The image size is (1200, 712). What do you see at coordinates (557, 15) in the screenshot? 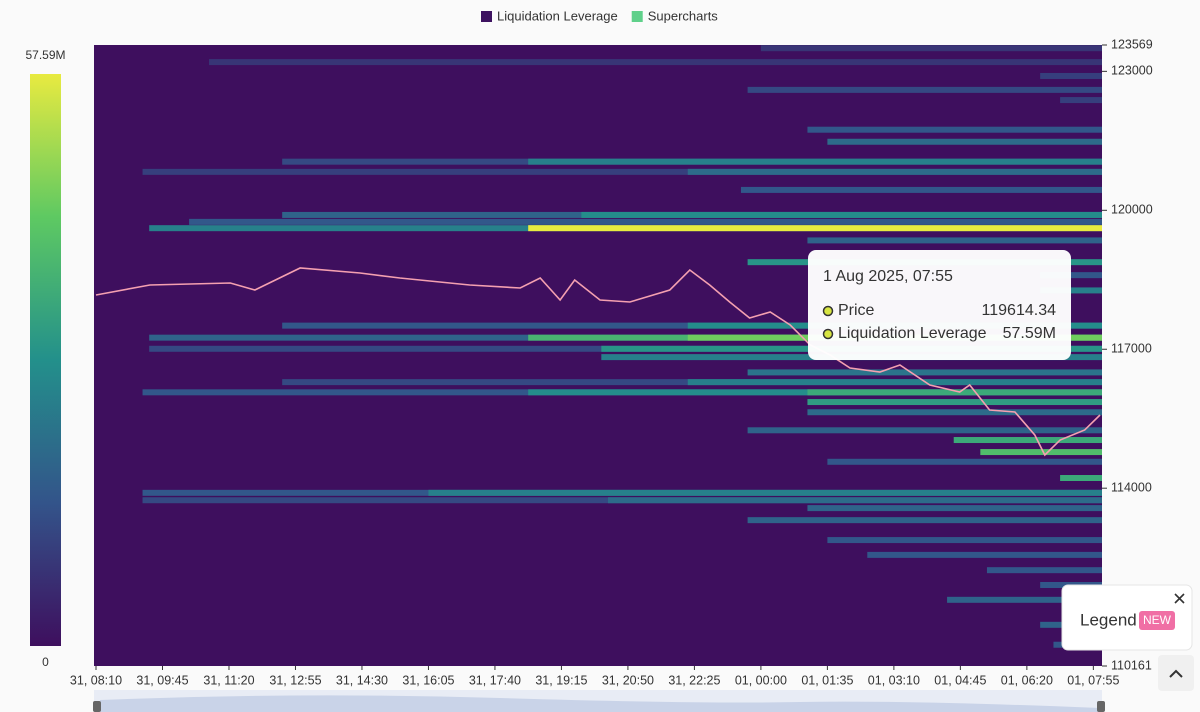
I see `legend-label: Liquidation Leverage` at bounding box center [557, 15].